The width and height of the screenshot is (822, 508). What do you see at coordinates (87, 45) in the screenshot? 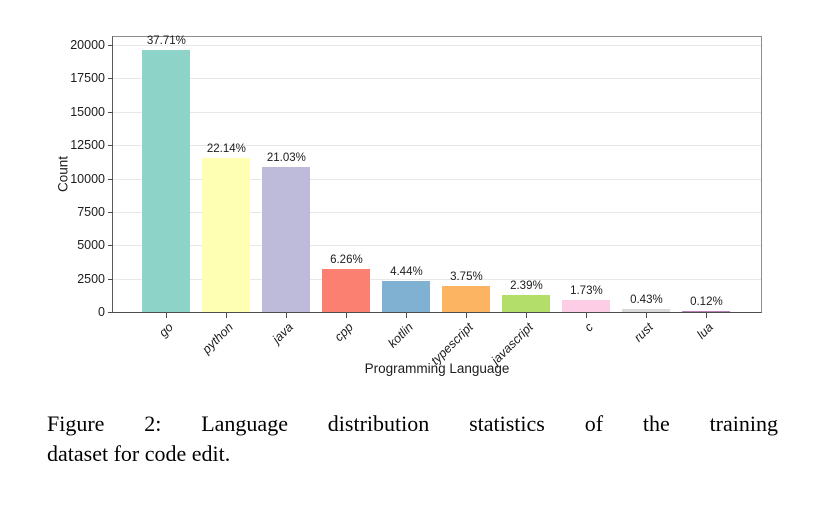
I see `y-tick-label: 20000` at bounding box center [87, 45].